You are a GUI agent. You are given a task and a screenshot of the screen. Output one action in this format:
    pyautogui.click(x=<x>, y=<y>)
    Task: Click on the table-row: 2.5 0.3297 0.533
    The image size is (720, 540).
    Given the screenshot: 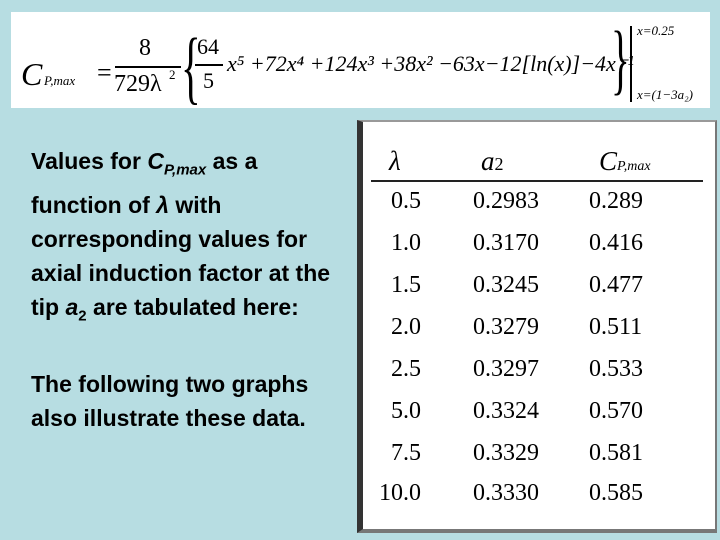 What is the action you would take?
    pyautogui.click(x=539, y=376)
    